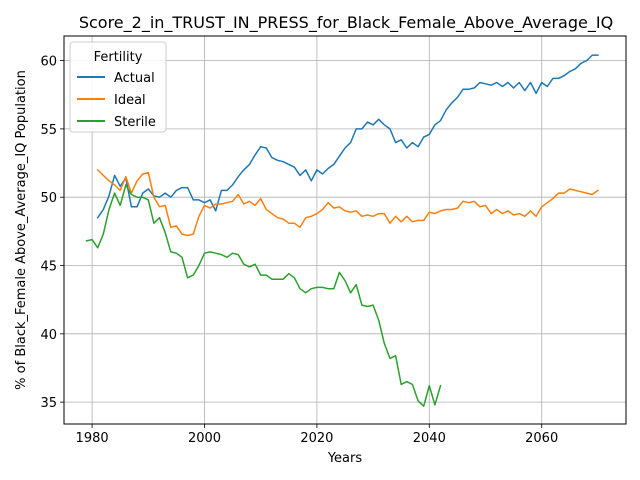 The image size is (640, 480). I want to click on legend-box, so click(118, 87).